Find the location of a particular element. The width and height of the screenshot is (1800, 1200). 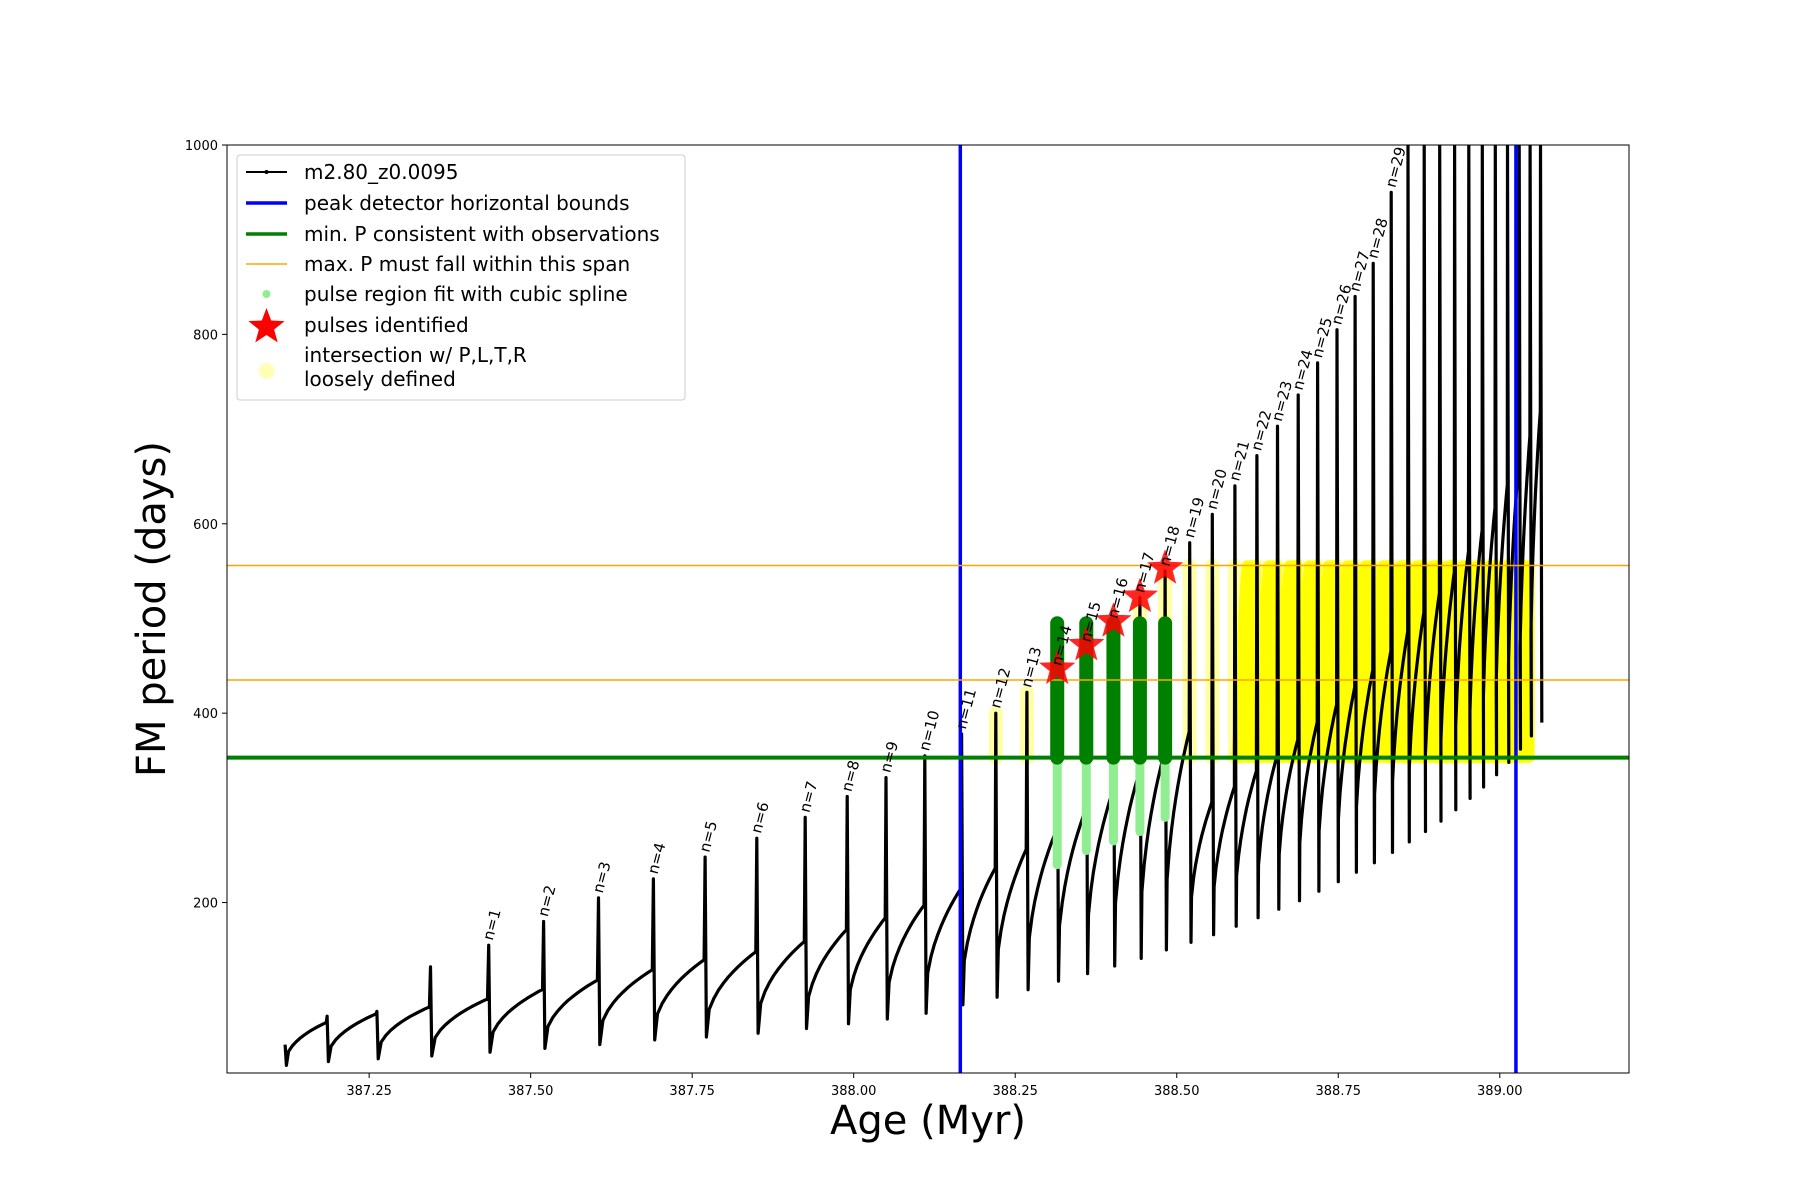

x-axis-label: Age (Myr) is located at coordinates (928, 1121).